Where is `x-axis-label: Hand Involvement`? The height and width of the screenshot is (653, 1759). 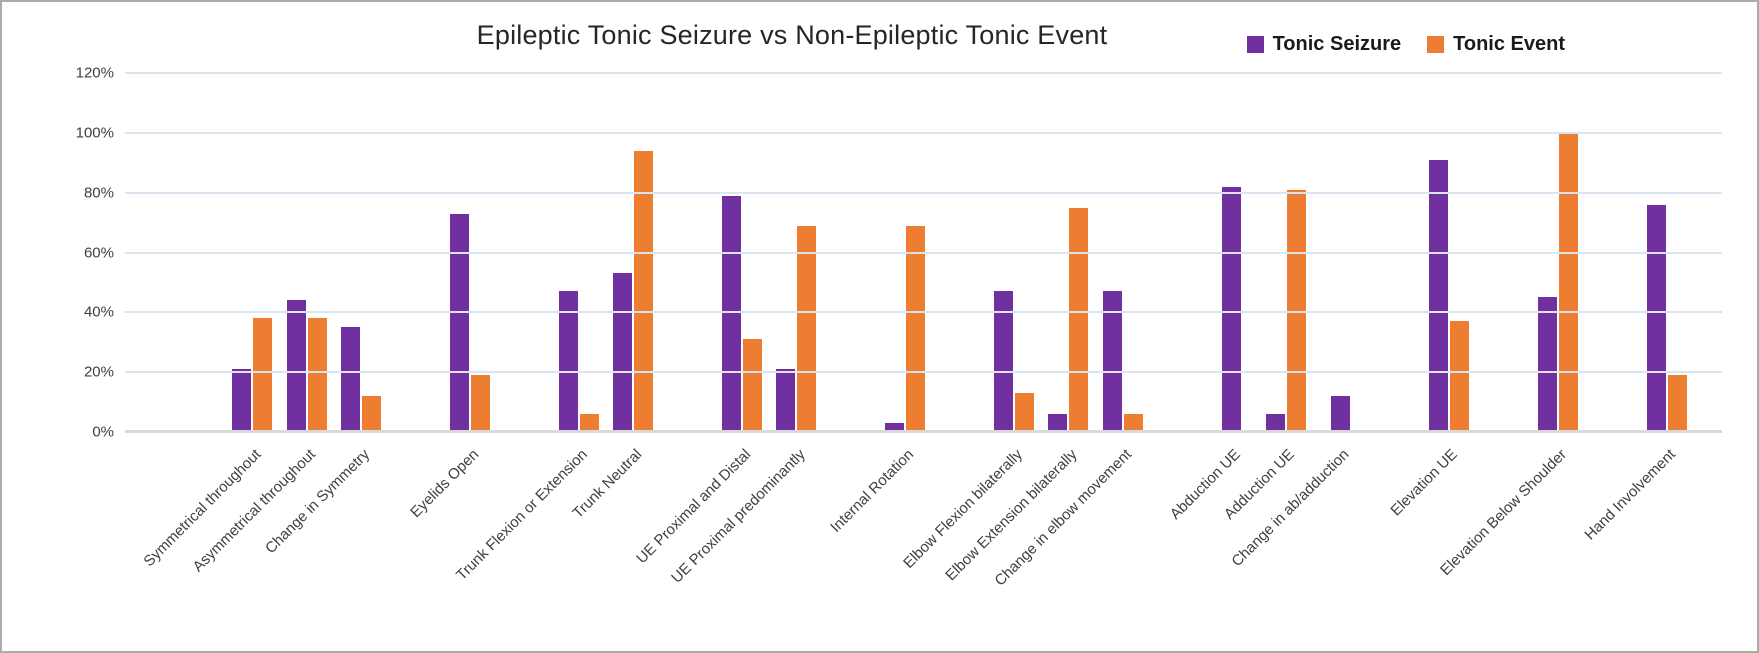
x-axis-label: Hand Involvement is located at coordinates (1630, 495).